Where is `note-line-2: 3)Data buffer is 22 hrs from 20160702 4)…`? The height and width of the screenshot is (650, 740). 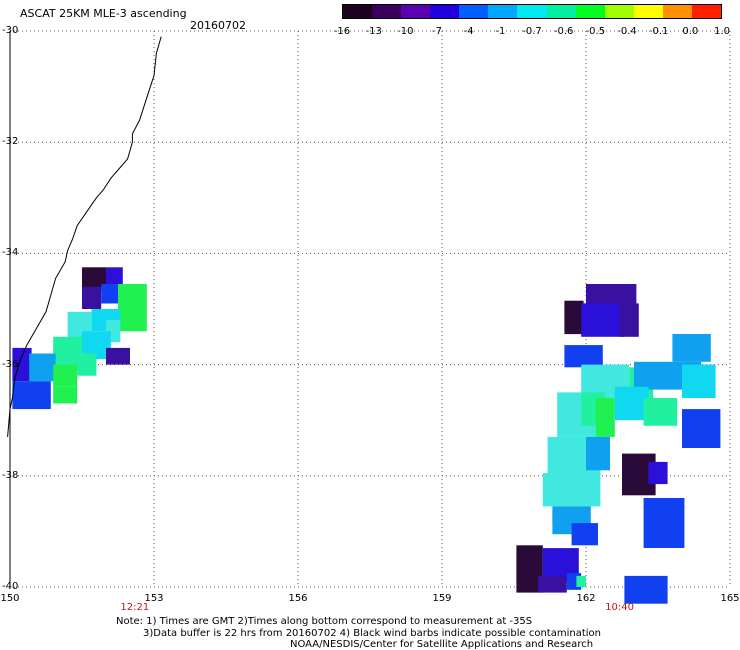 note-line-2: 3)Data buffer is 22 hrs from 20160702 4)… is located at coordinates (372, 633).